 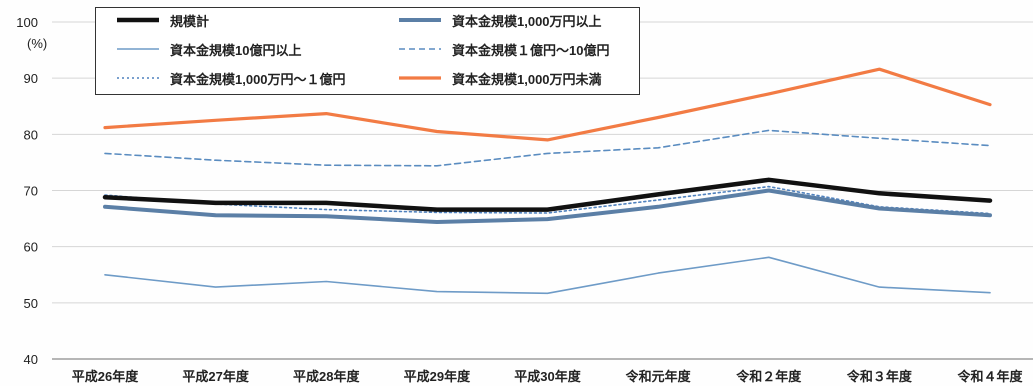 I want to click on legend-item-capital-10m-plus: 資本金規模1,000万円以上, so click(x=500, y=20).